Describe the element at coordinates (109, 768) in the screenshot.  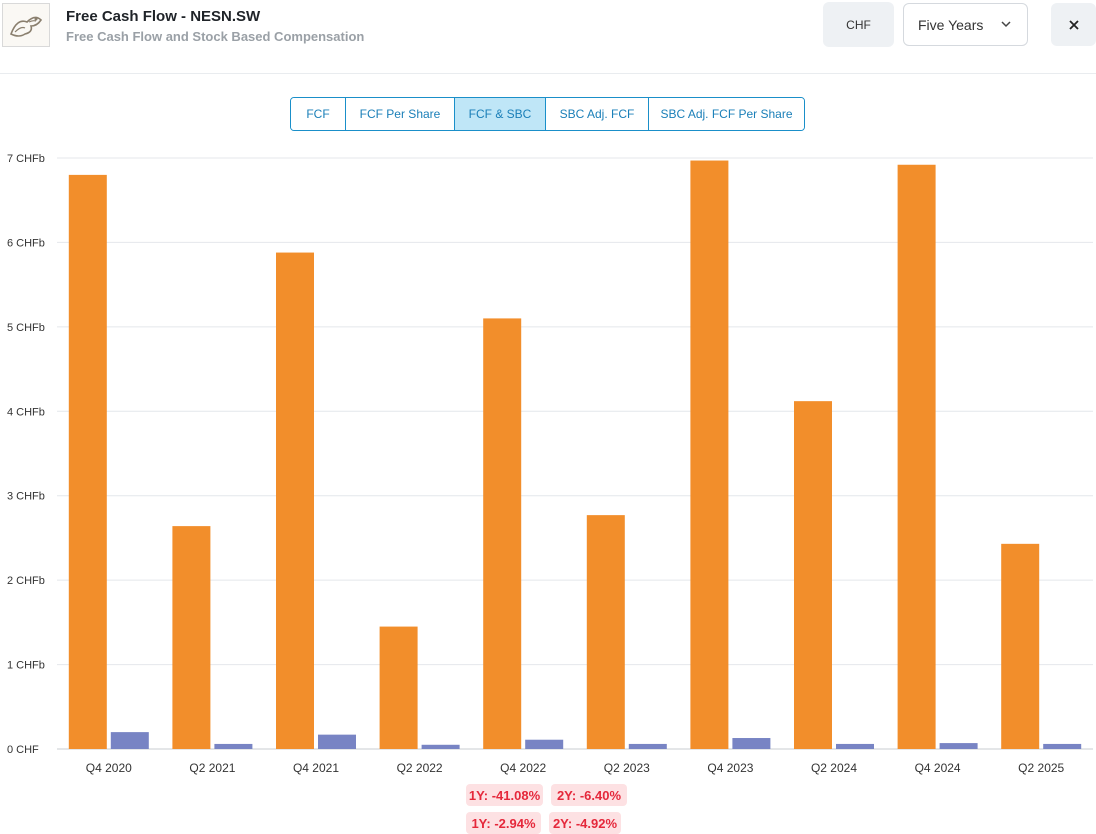
I see `x-tick-label: Q4 2020` at that location.